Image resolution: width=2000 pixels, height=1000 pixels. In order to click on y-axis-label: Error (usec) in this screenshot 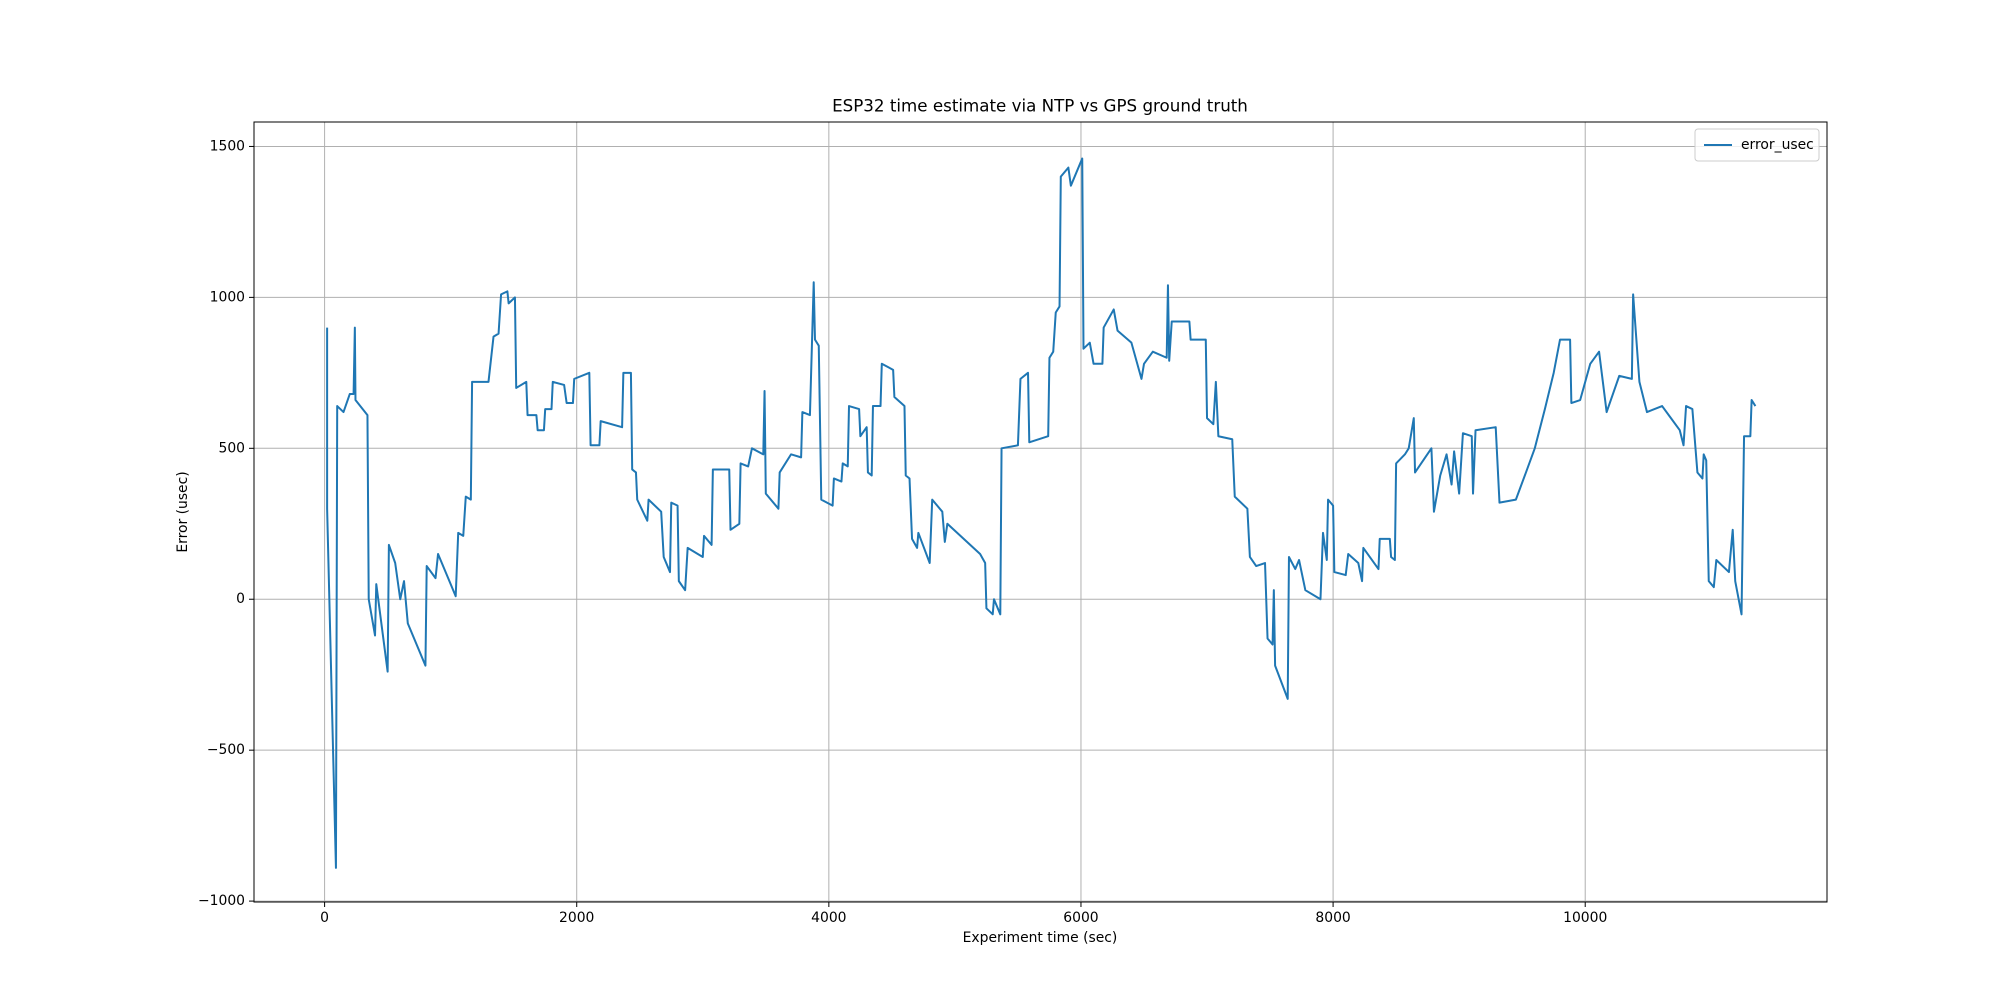, I will do `click(183, 511)`.